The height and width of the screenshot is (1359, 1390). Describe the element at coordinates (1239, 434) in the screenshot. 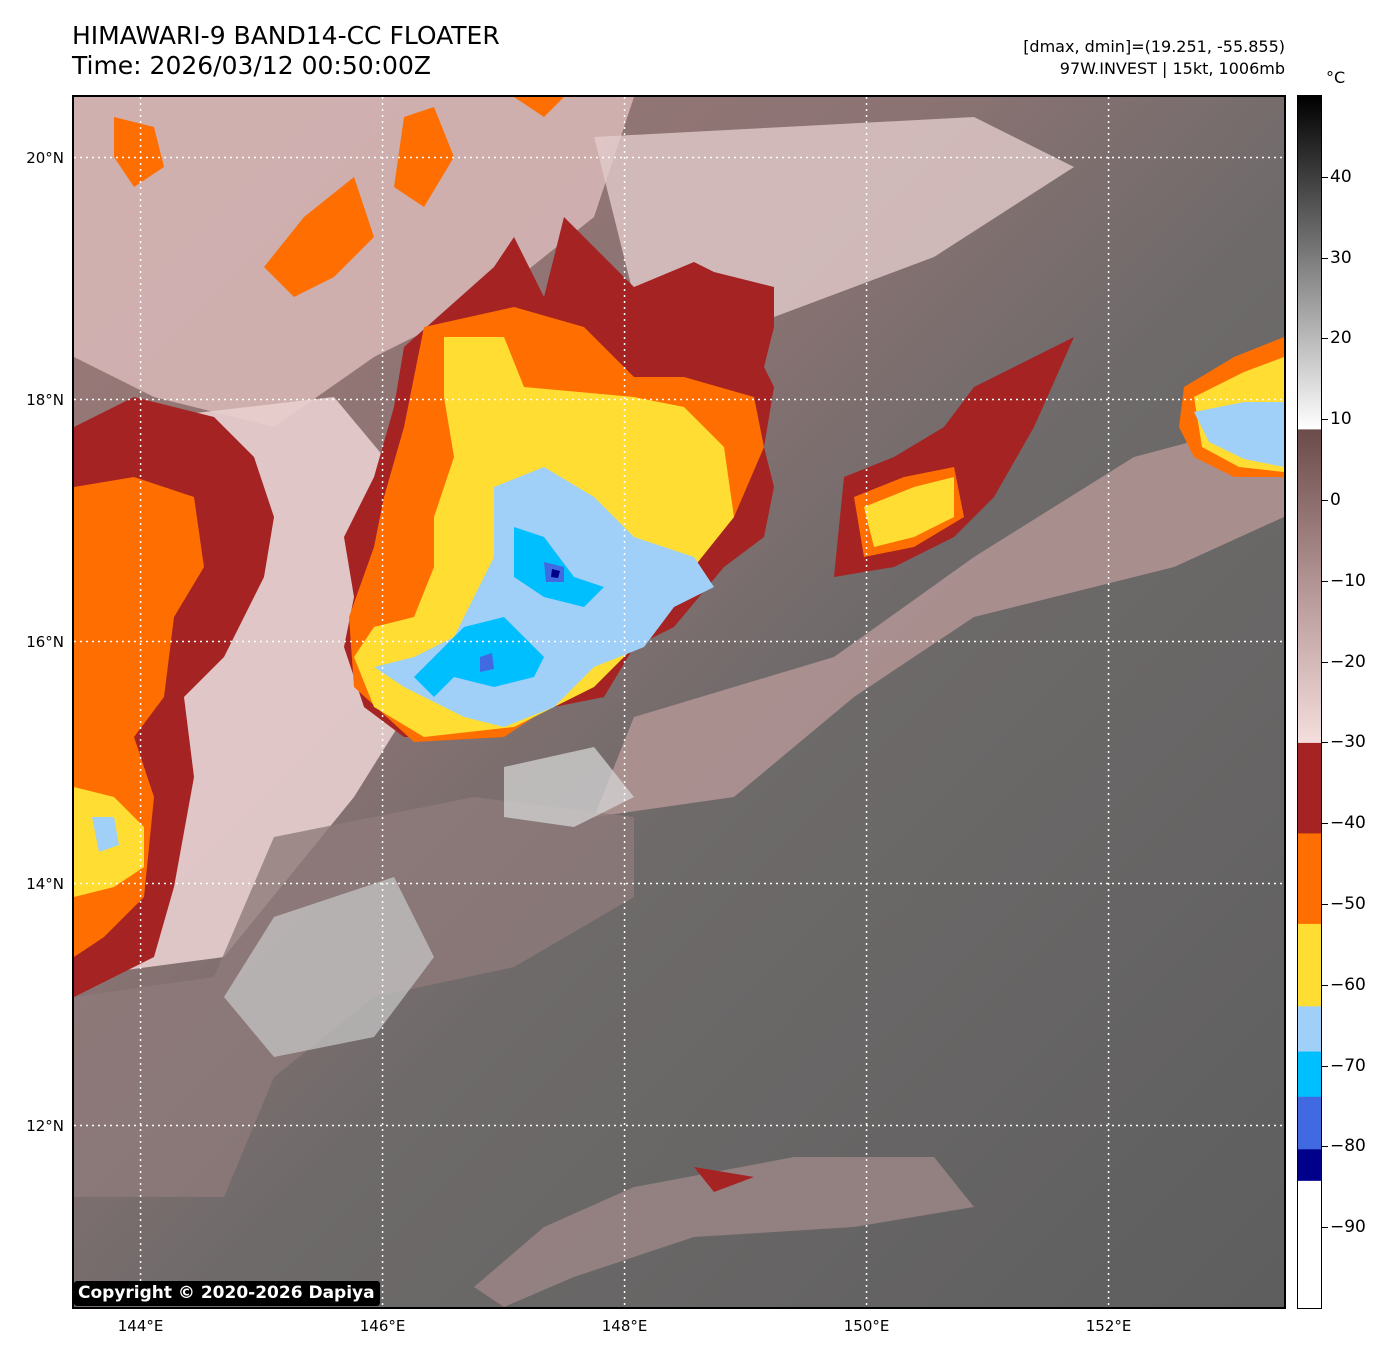

I see `far-east-system-lightblue` at that location.